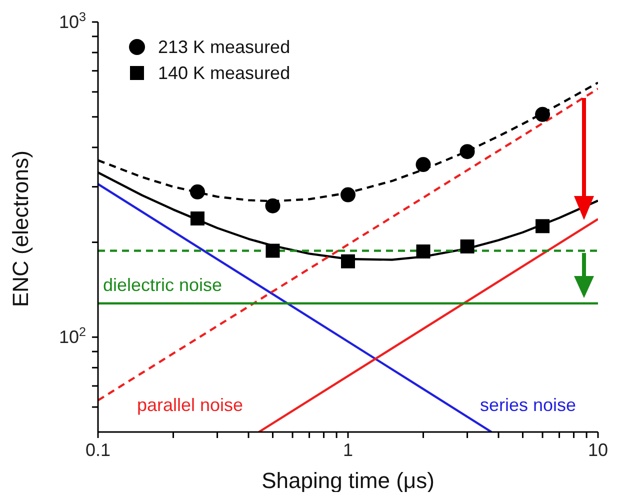 The height and width of the screenshot is (500, 619). I want to click on y-axis-title: ENC (electrons), so click(20, 228).